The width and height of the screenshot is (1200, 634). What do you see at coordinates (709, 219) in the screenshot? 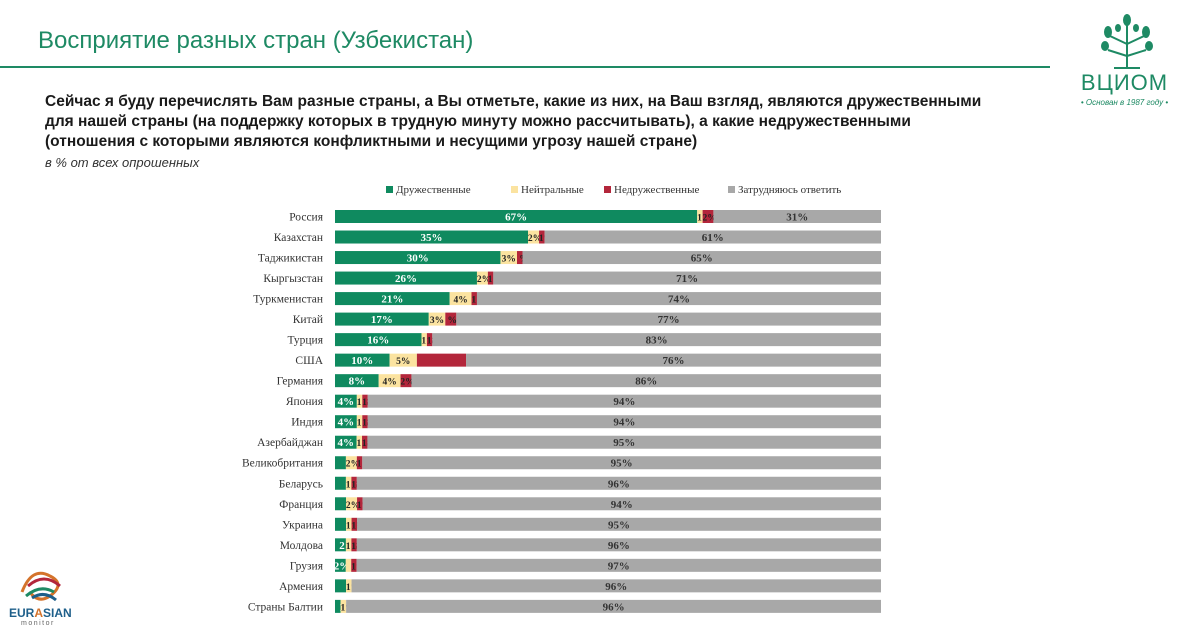
I see `data-label-unfriendly: 2%` at bounding box center [709, 219].